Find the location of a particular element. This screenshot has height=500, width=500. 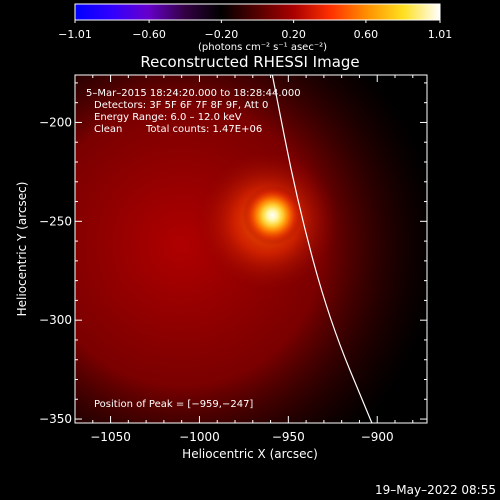

colorbar is located at coordinates (257, 12).